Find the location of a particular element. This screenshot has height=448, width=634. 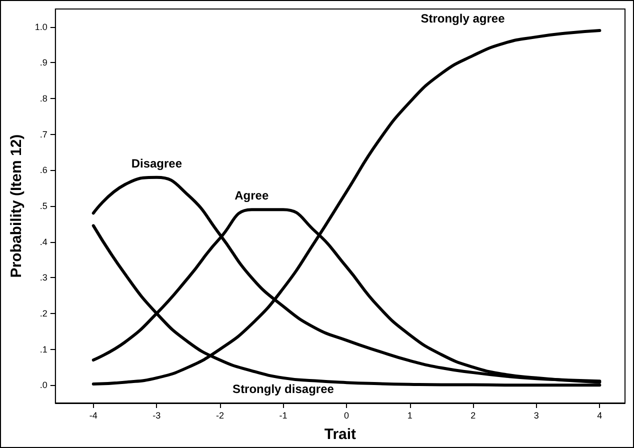

x-axis-title: Trait is located at coordinates (340, 434).